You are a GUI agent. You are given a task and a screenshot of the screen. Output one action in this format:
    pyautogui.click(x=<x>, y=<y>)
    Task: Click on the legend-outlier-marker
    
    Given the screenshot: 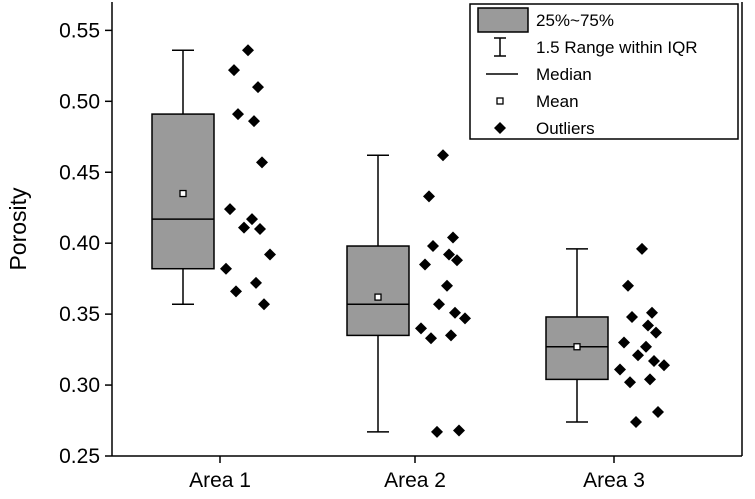 What is the action you would take?
    pyautogui.click(x=500, y=128)
    